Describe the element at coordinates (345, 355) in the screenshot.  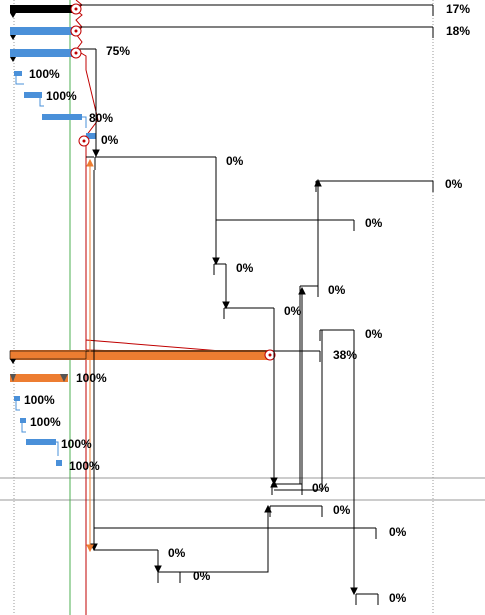
I see `percent-complete-label: 38%` at that location.